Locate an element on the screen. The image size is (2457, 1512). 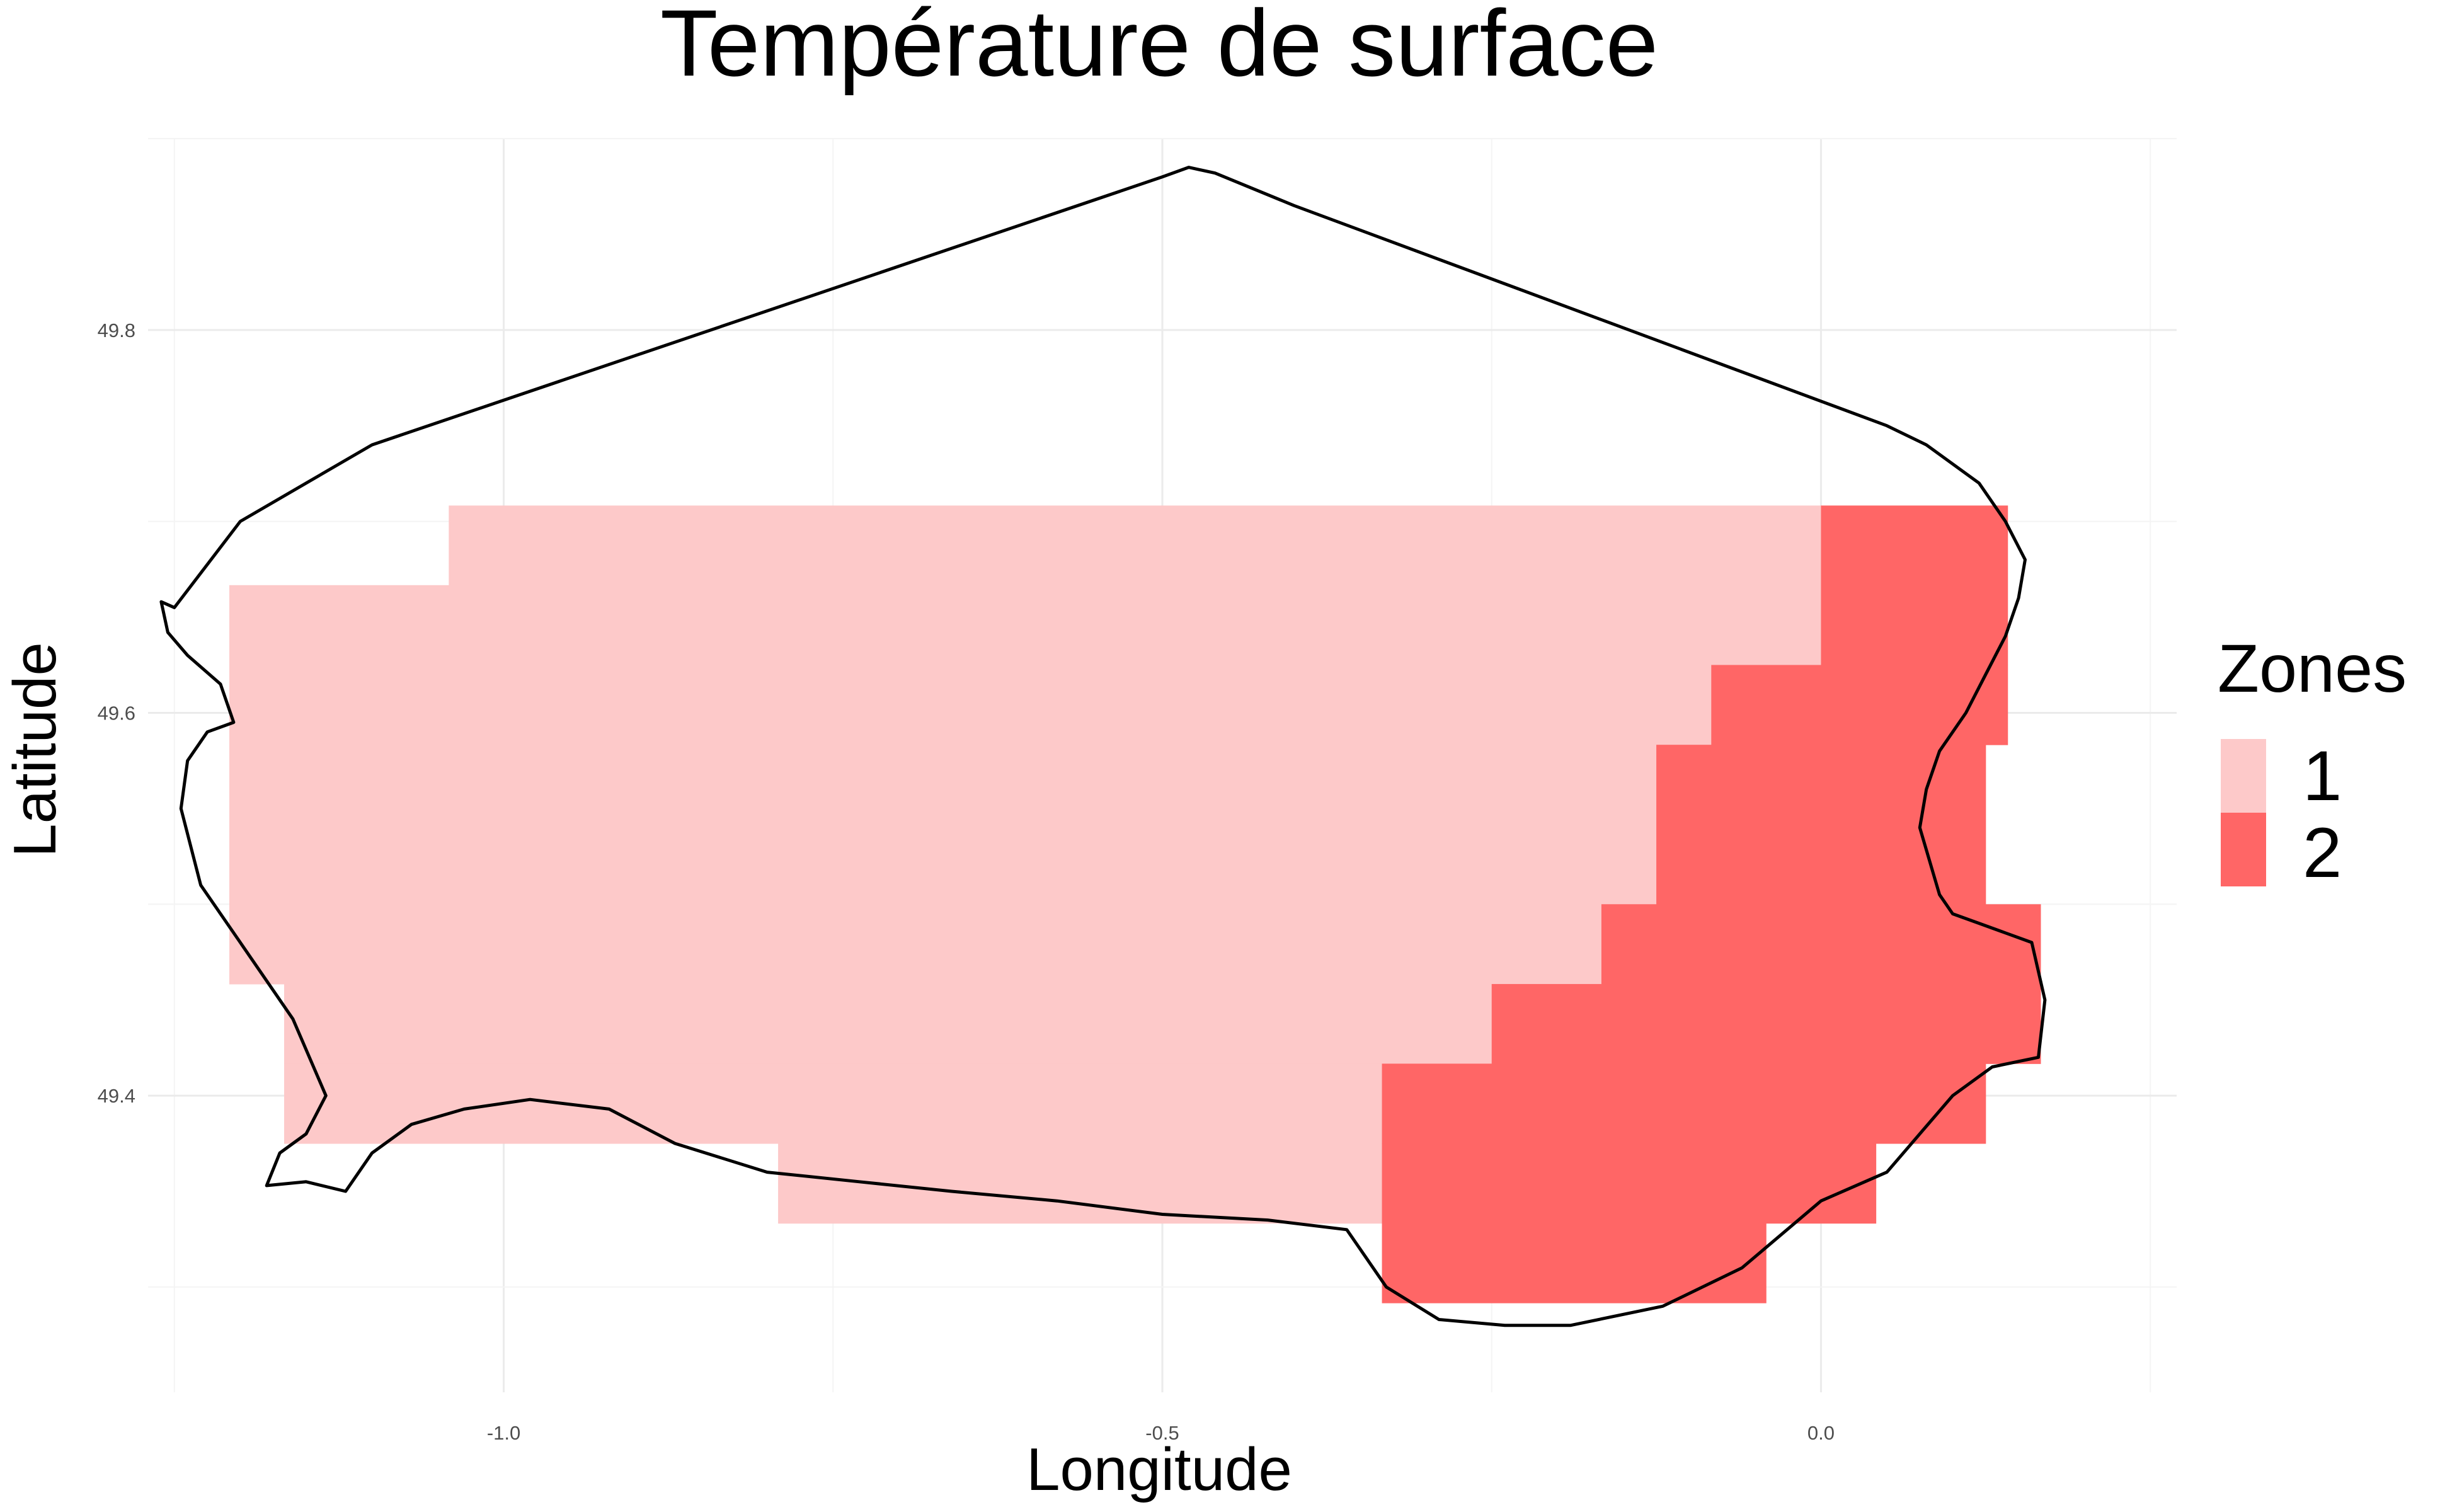
x-tick-label: -1.0 is located at coordinates (503, 1433).